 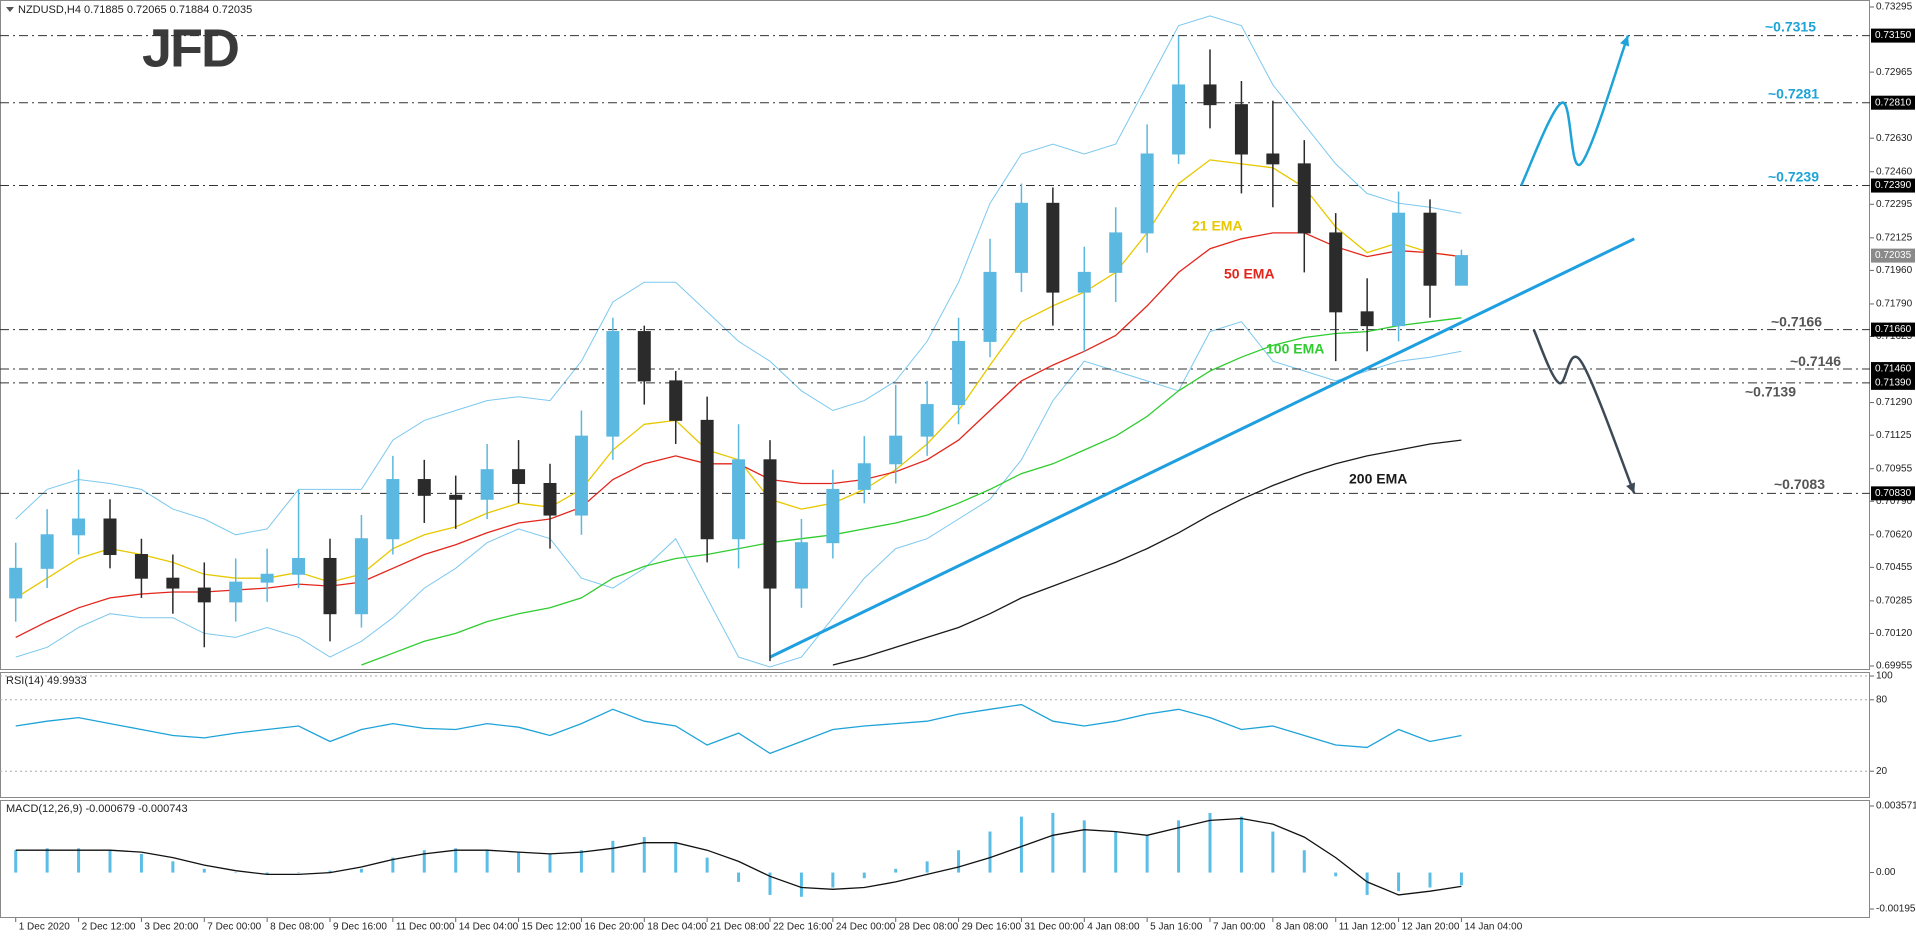 I want to click on x-tick-label: 7 Jan 00:00, so click(x=1239, y=927).